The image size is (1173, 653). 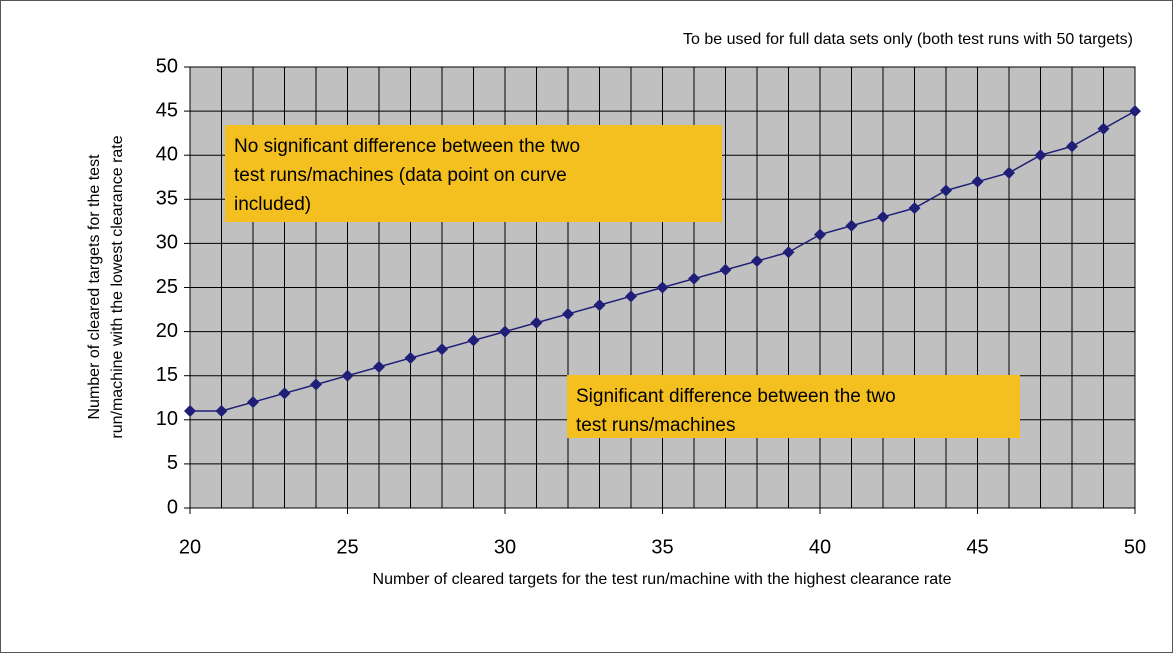 I want to click on y-axis-label: Number of cleared targets for the test, so click(x=94, y=287).